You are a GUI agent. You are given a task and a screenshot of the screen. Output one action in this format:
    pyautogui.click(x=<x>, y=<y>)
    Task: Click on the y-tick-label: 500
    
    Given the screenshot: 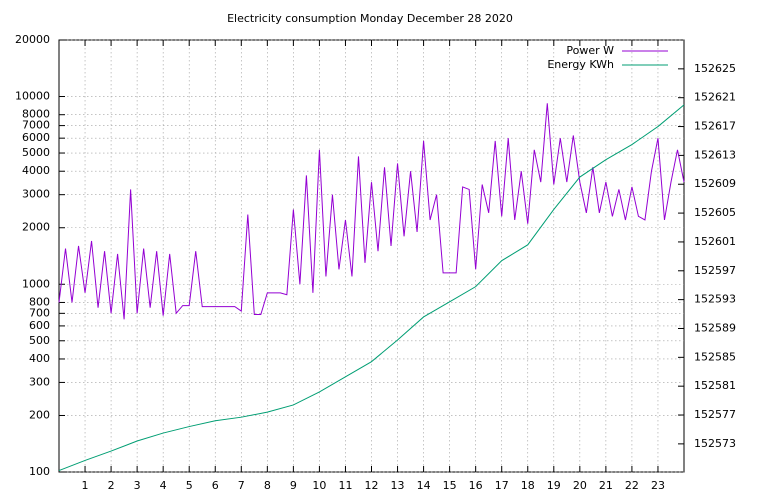 What is the action you would take?
    pyautogui.click(x=39, y=340)
    